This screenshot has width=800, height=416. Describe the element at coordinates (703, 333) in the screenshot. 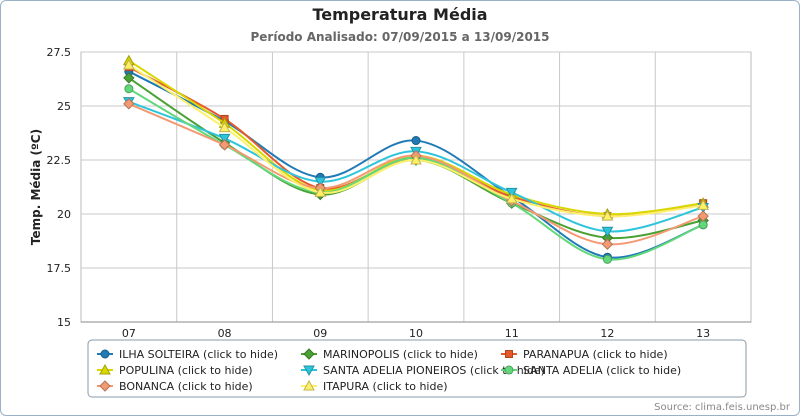

I see `x-tick-label: 13` at that location.